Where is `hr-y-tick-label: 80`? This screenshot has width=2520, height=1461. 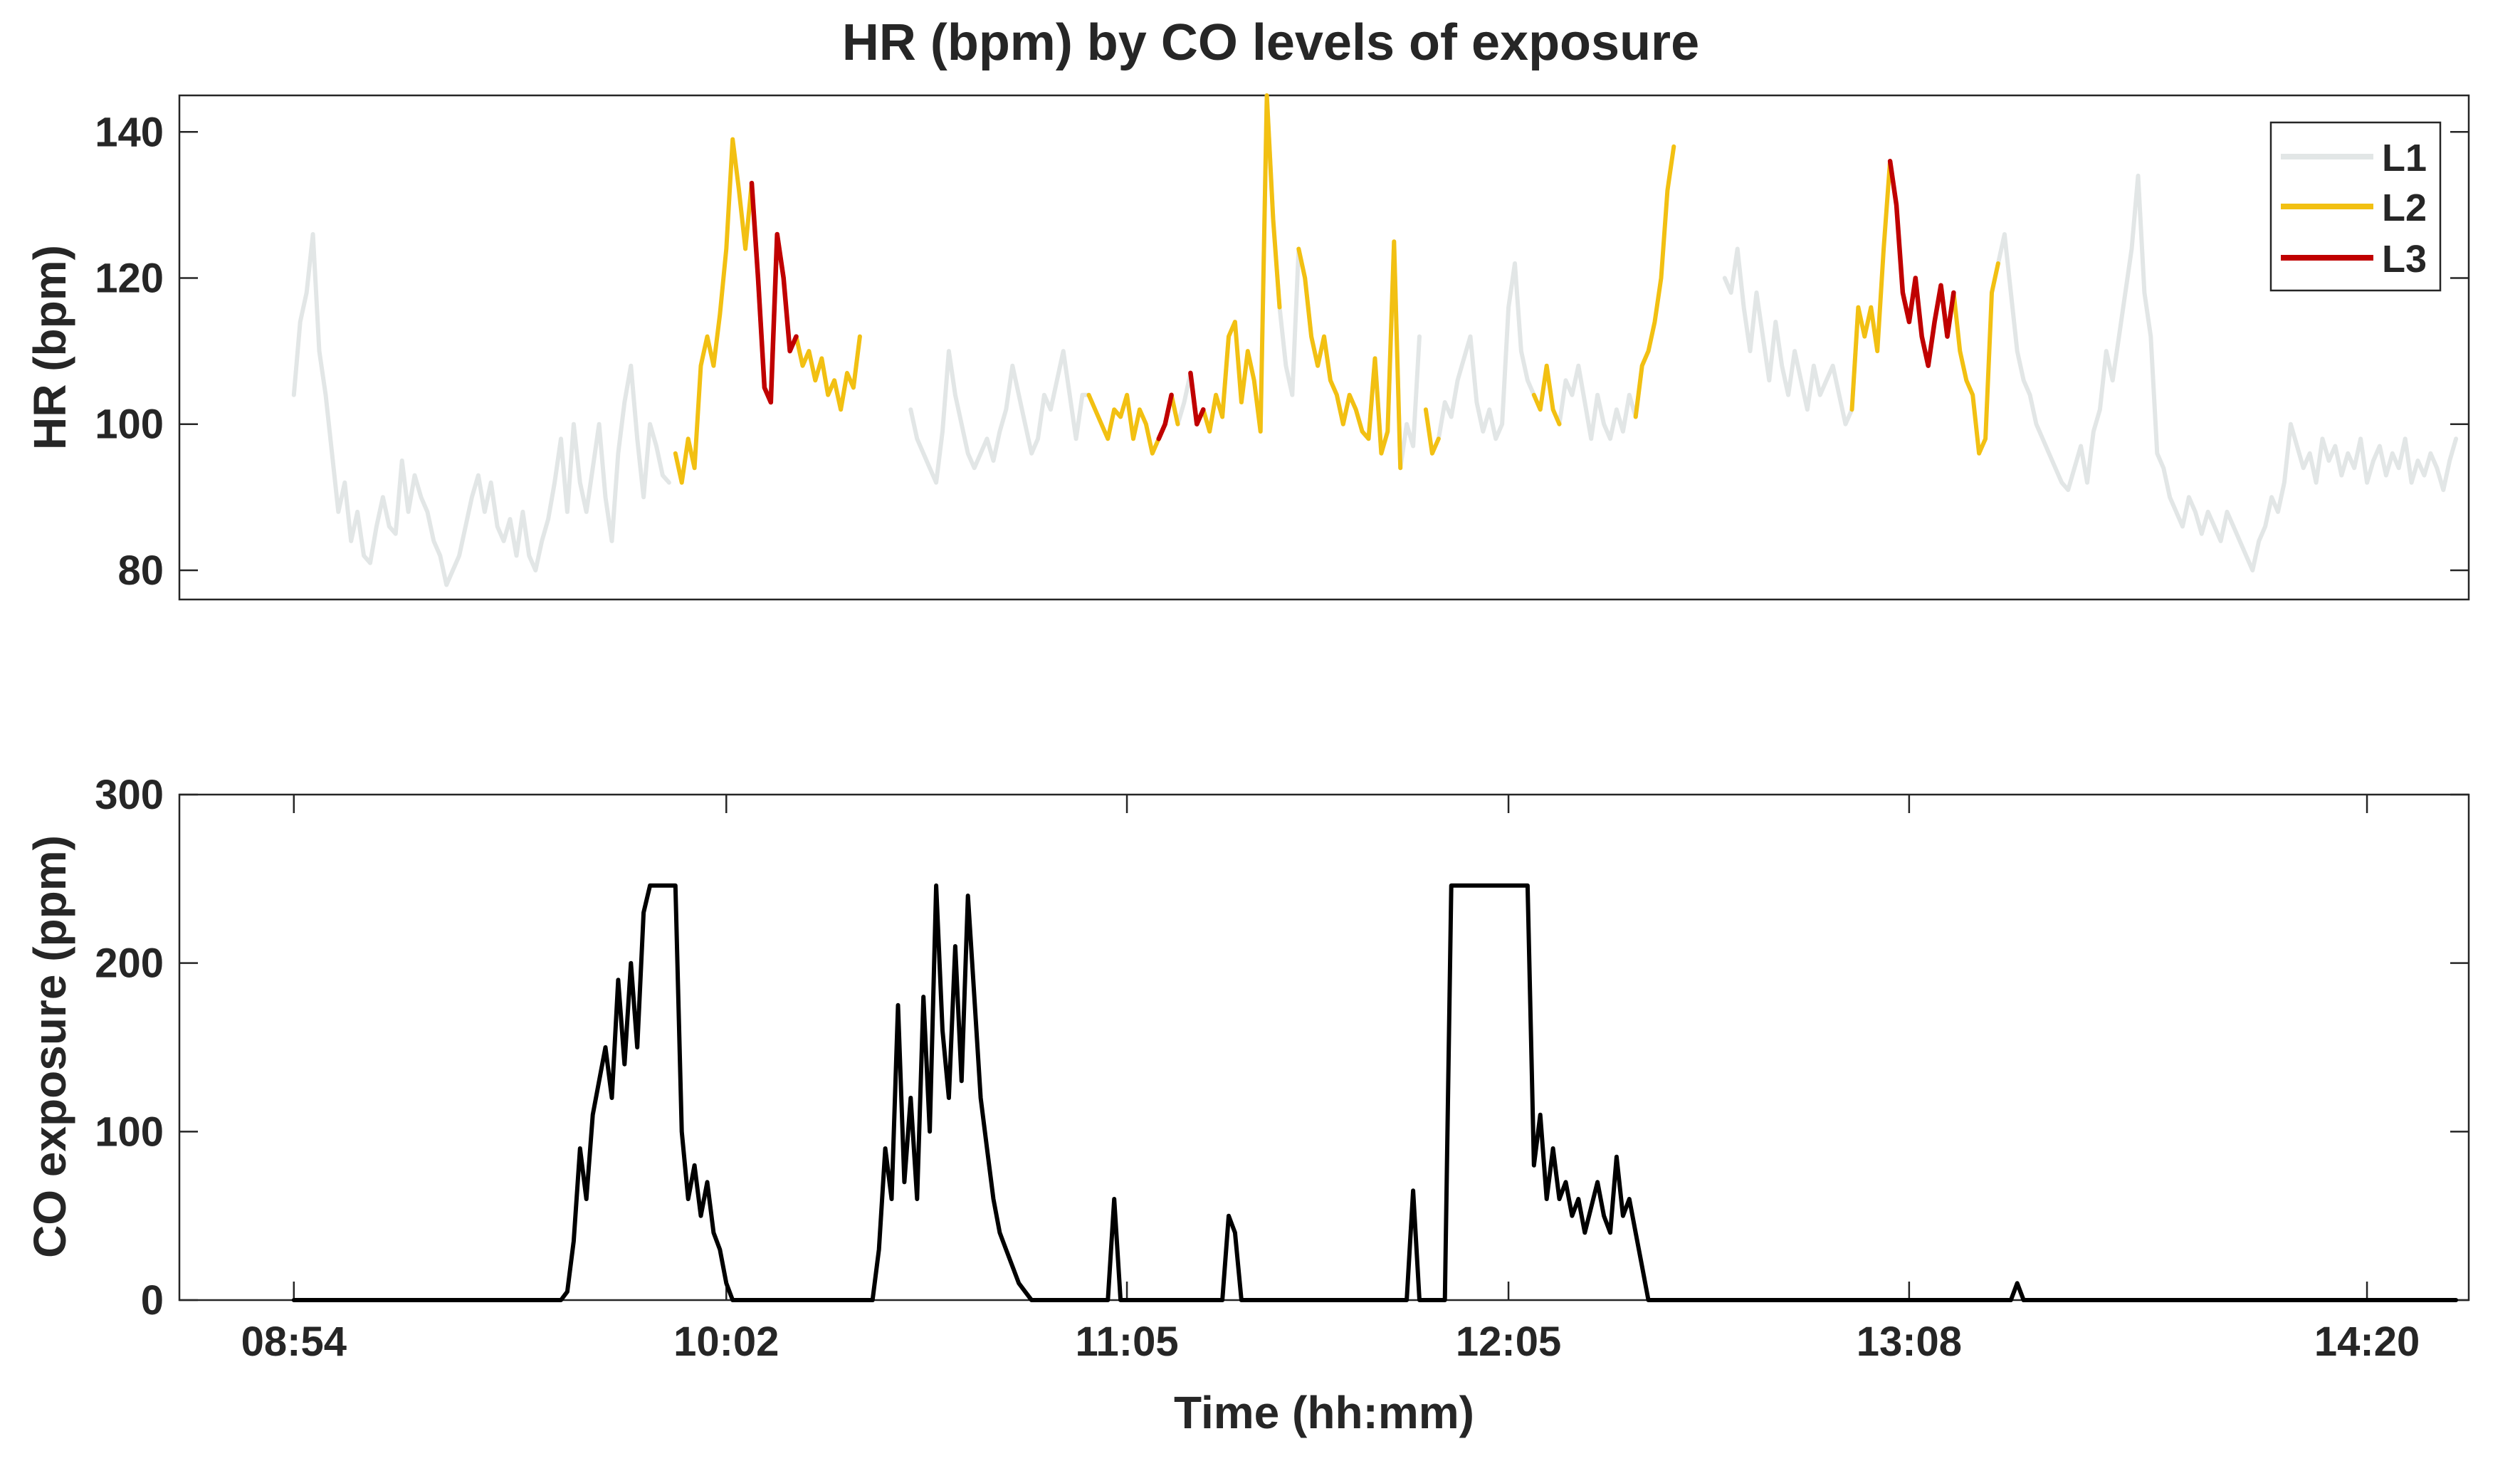 hr-y-tick-label: 80 is located at coordinates (140, 571).